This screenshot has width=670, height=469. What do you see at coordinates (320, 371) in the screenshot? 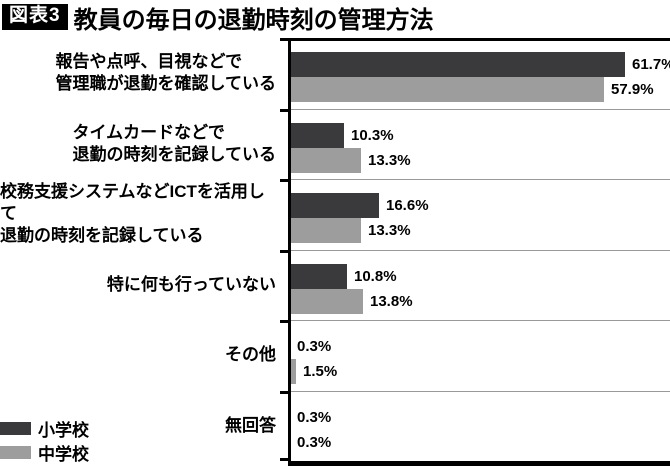
I see `value-label: 1.5%` at bounding box center [320, 371].